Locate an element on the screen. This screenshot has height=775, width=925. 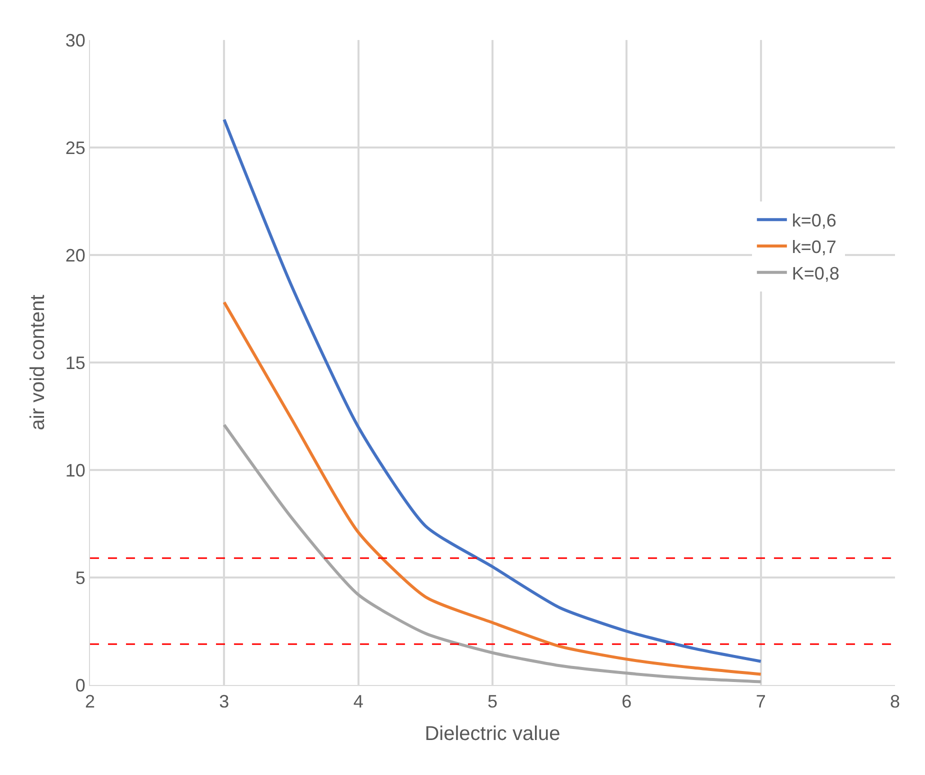
x-tick-label: 6 is located at coordinates (627, 702).